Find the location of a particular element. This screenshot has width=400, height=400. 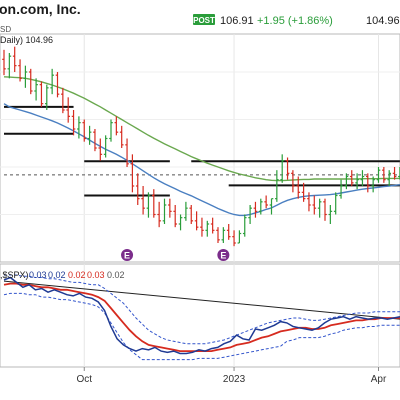

rs-legend: ,$SPX) 0.03 0.02 0.02 0.03 0.02 is located at coordinates (62, 275).